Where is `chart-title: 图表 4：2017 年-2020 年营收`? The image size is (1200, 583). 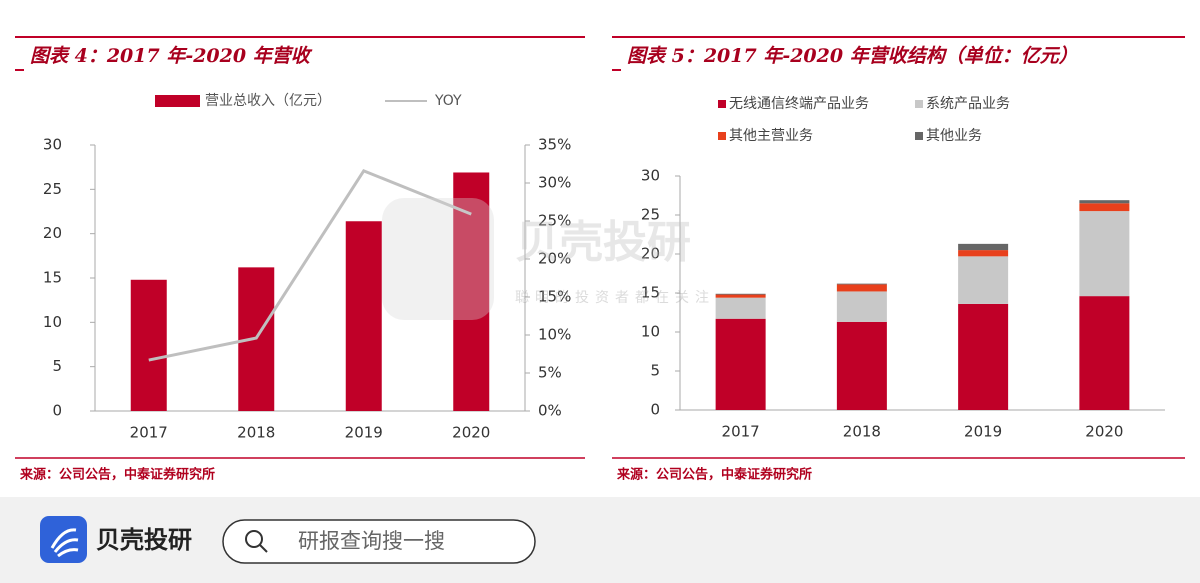 chart-title: 图表 4：2017 年-2020 年营收 is located at coordinates (171, 56).